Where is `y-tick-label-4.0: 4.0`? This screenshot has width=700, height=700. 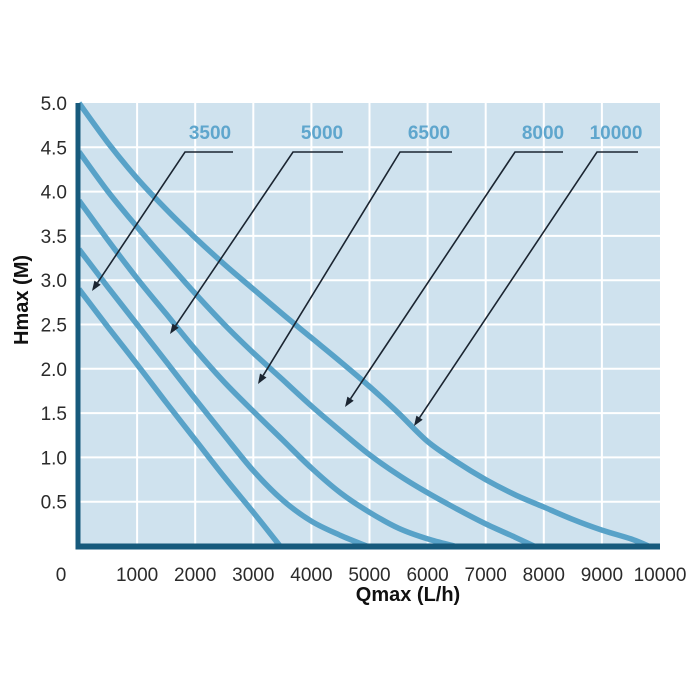 y-tick-label-4.0: 4.0 is located at coordinates (54, 193).